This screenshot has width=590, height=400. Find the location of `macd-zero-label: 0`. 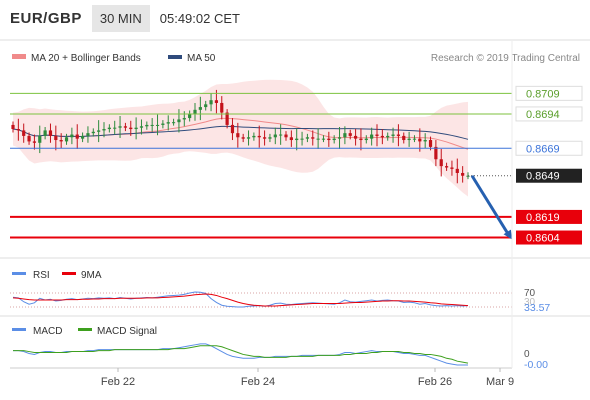

macd-zero-label: 0 is located at coordinates (527, 354).